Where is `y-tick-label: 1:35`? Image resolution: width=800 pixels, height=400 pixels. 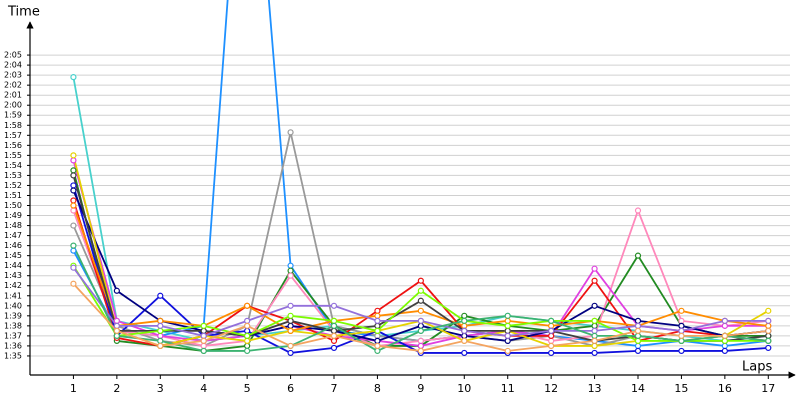
y-tick-label: 1:35 is located at coordinates (13, 355).